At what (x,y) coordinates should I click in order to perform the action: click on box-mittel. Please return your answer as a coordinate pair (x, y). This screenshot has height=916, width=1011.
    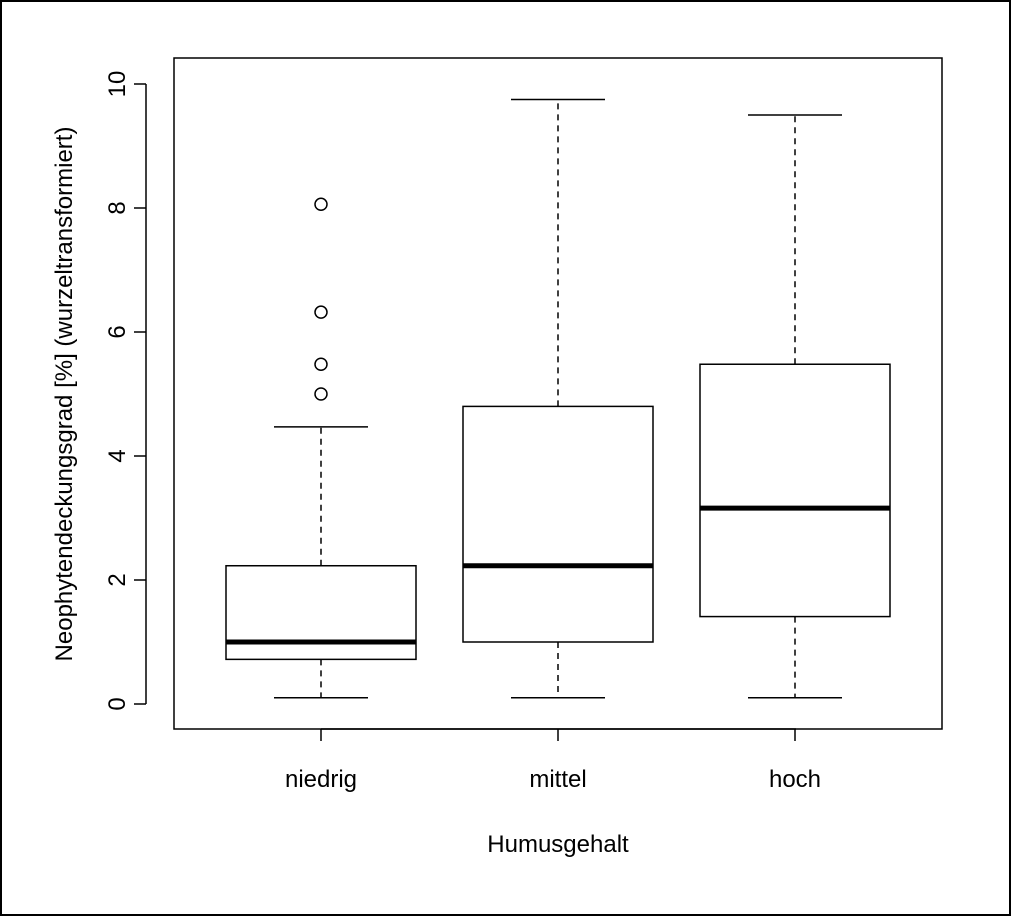
    Looking at the image, I should click on (558, 398).